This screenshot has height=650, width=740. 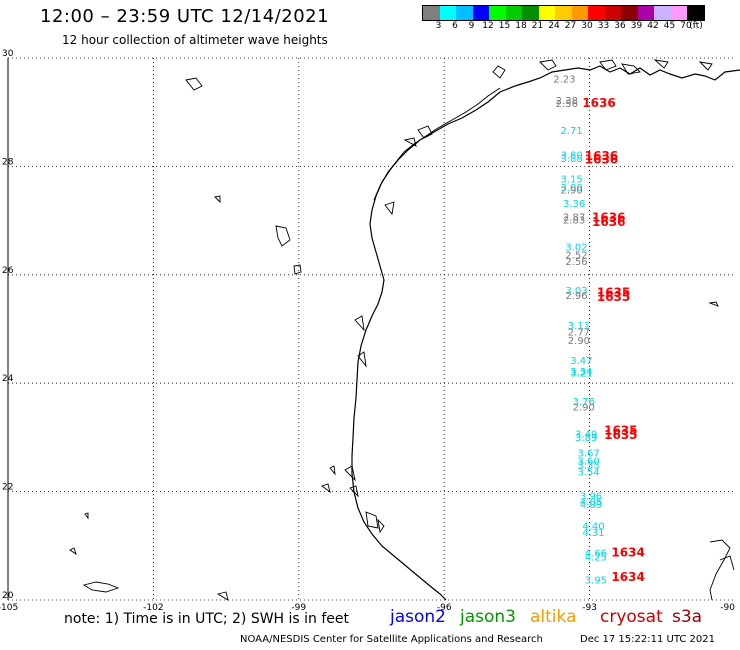 I want to click on legend-label: 33, so click(x=603, y=26).